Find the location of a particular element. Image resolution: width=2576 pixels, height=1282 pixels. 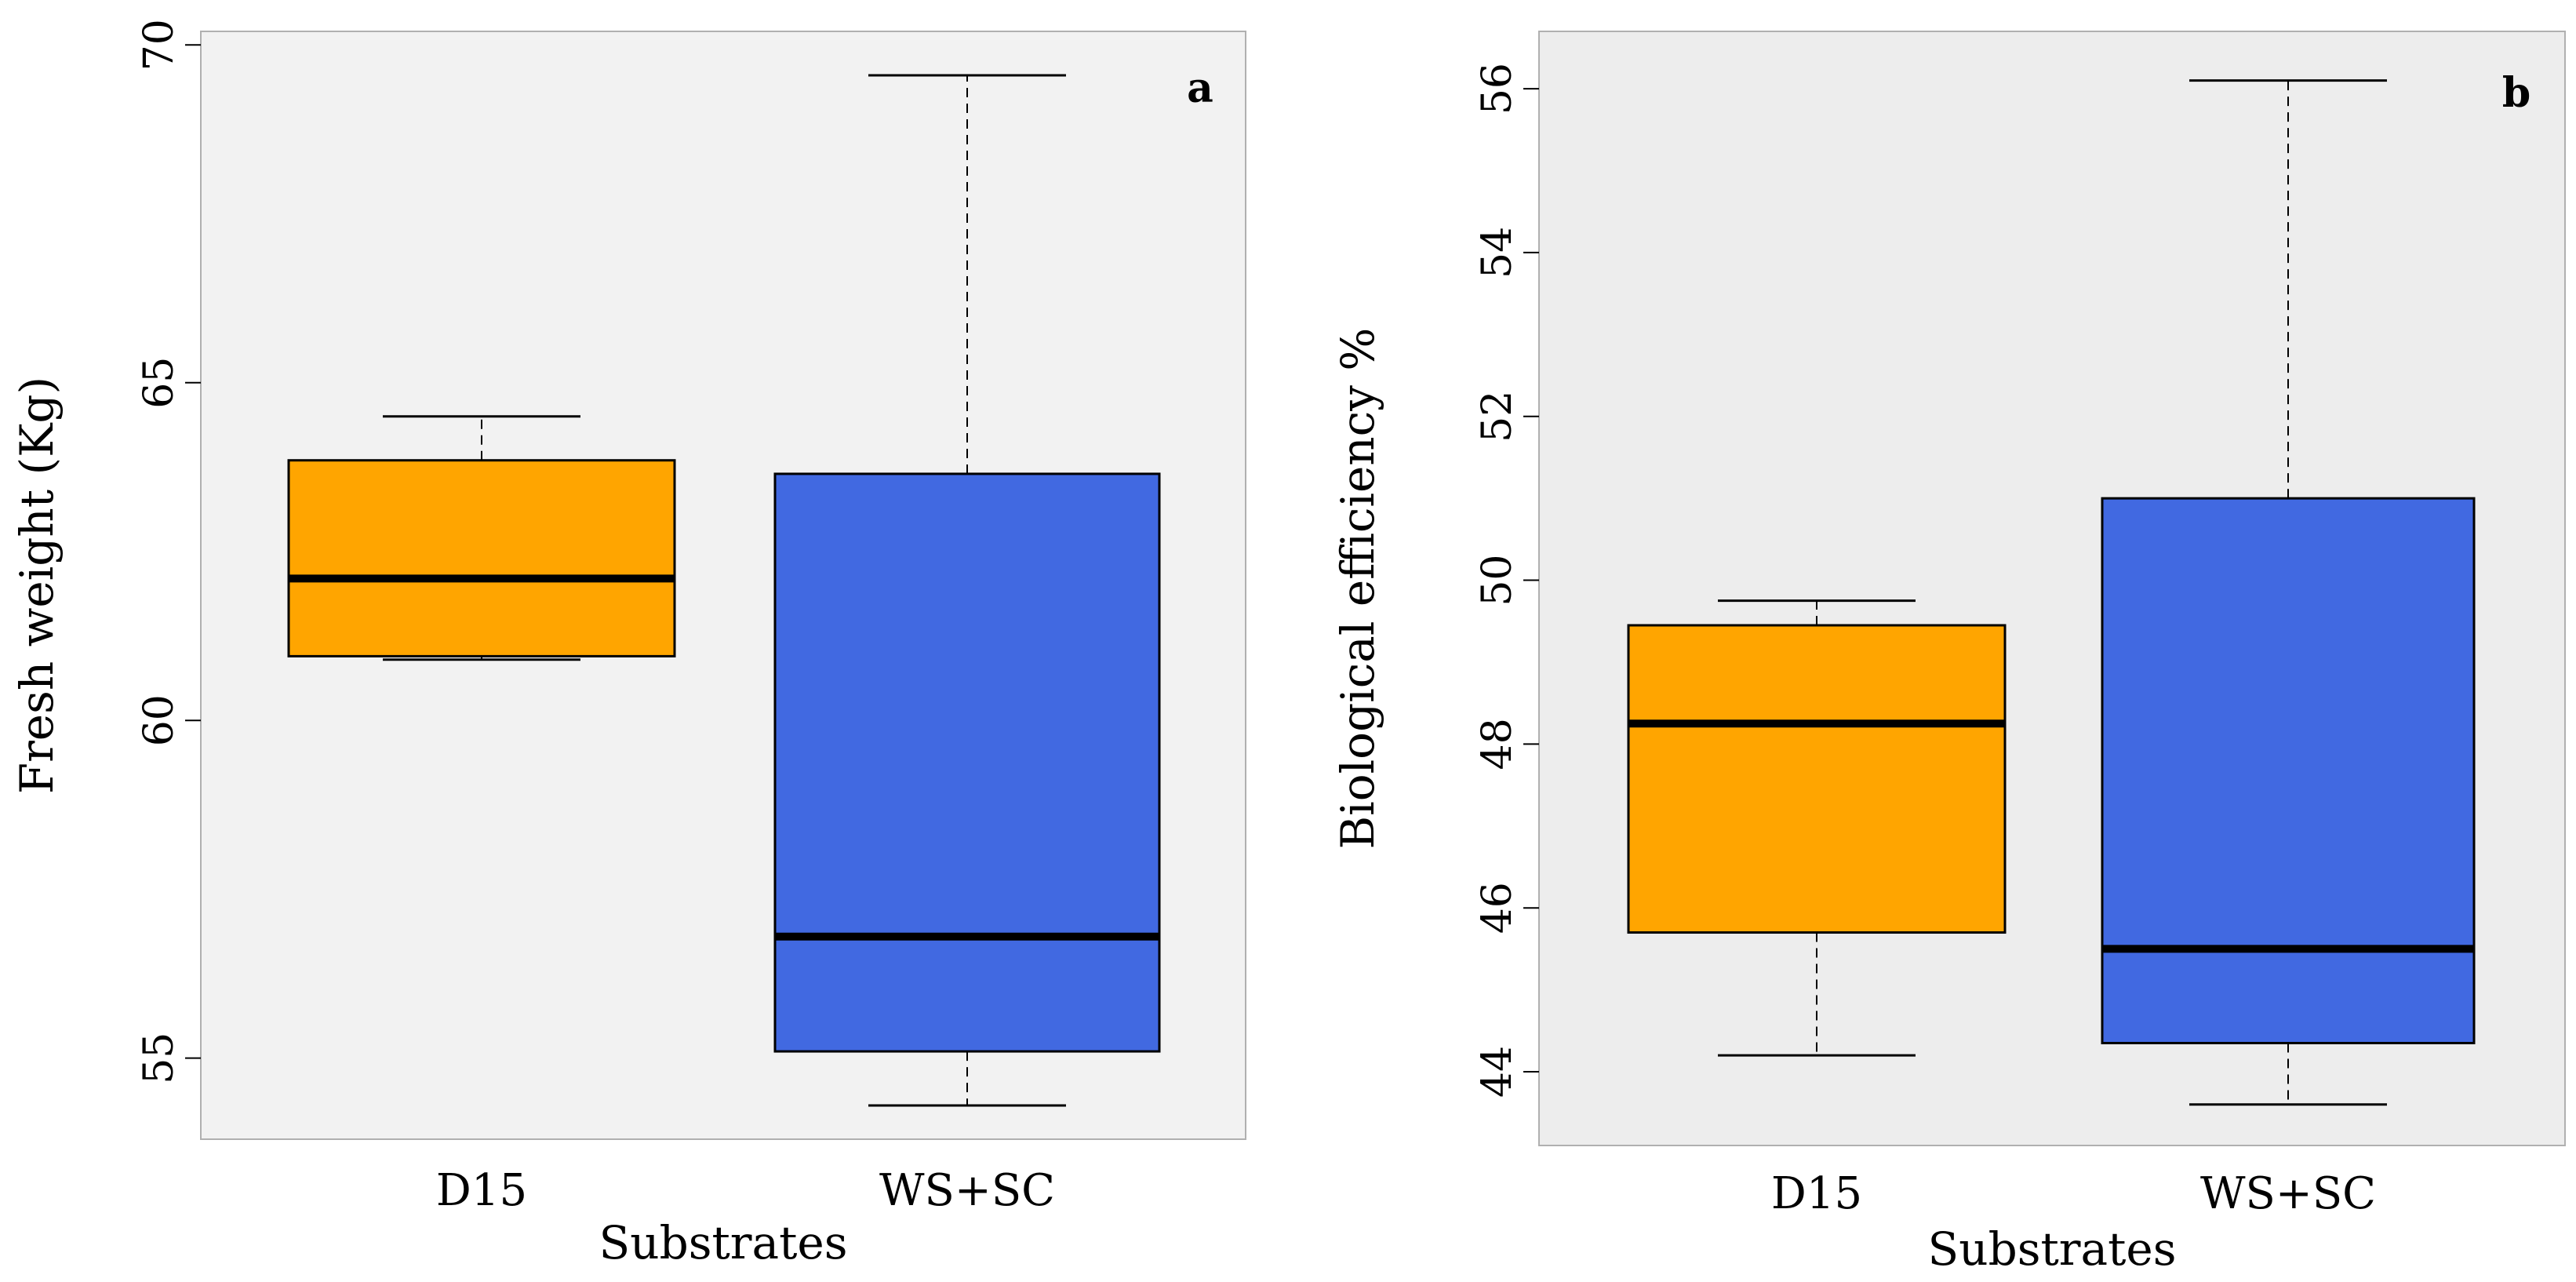

y-tick-label: 48 is located at coordinates (1497, 744).